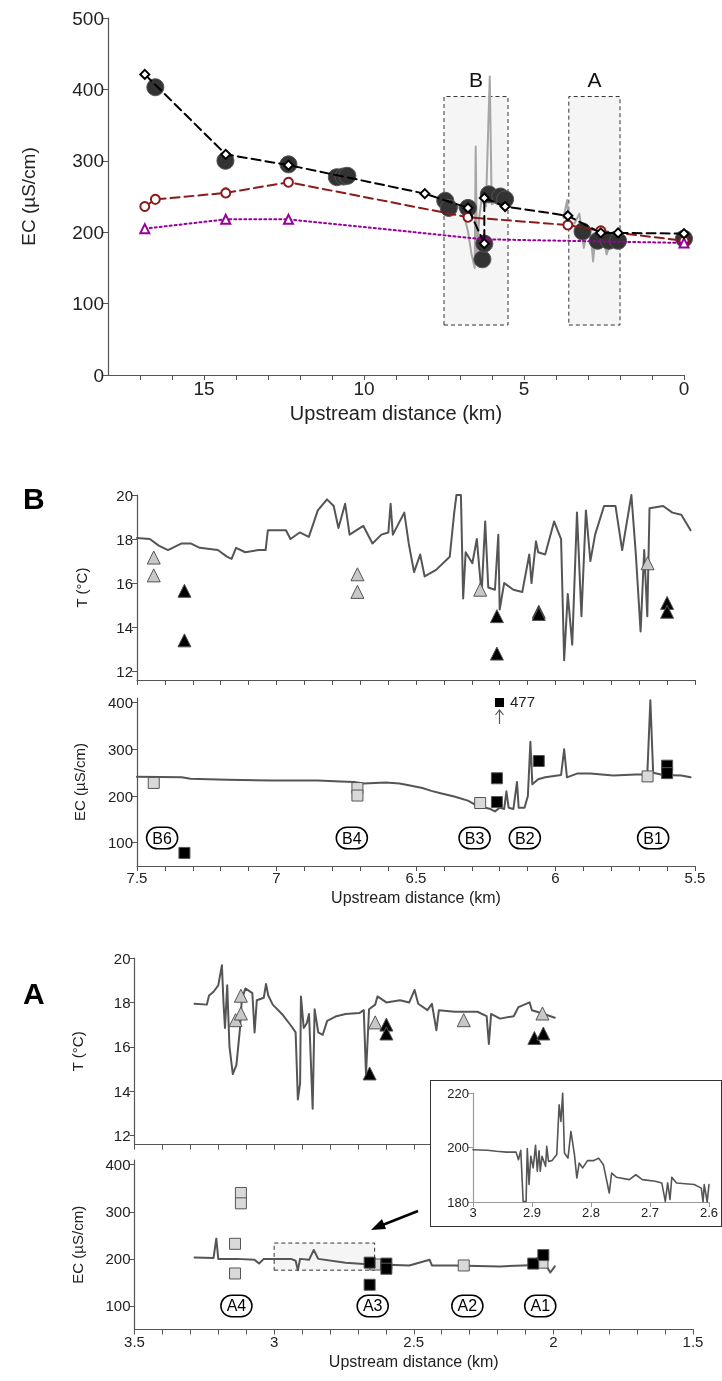 Image resolution: width=722 pixels, height=1381 pixels. I want to click on x-tick-label: 15, so click(204, 388).